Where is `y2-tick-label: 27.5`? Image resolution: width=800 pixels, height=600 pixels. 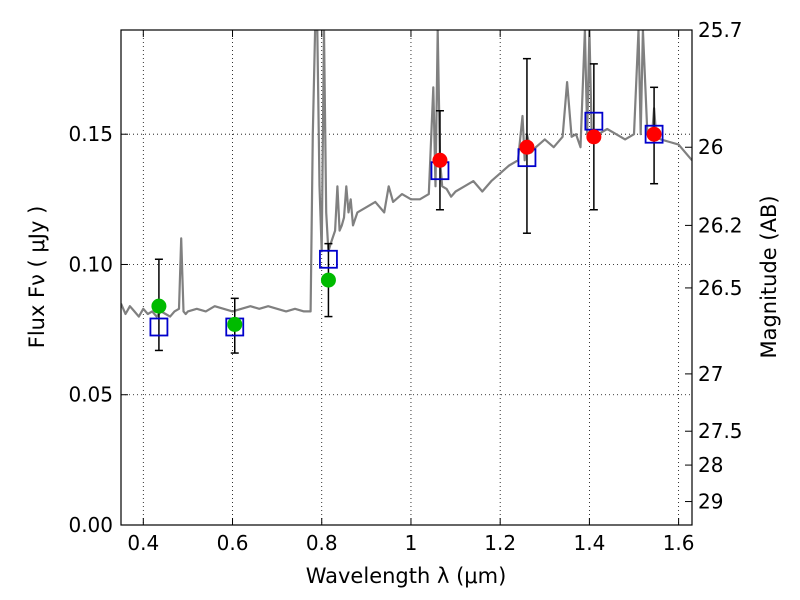 y2-tick-label: 27.5 is located at coordinates (720, 431).